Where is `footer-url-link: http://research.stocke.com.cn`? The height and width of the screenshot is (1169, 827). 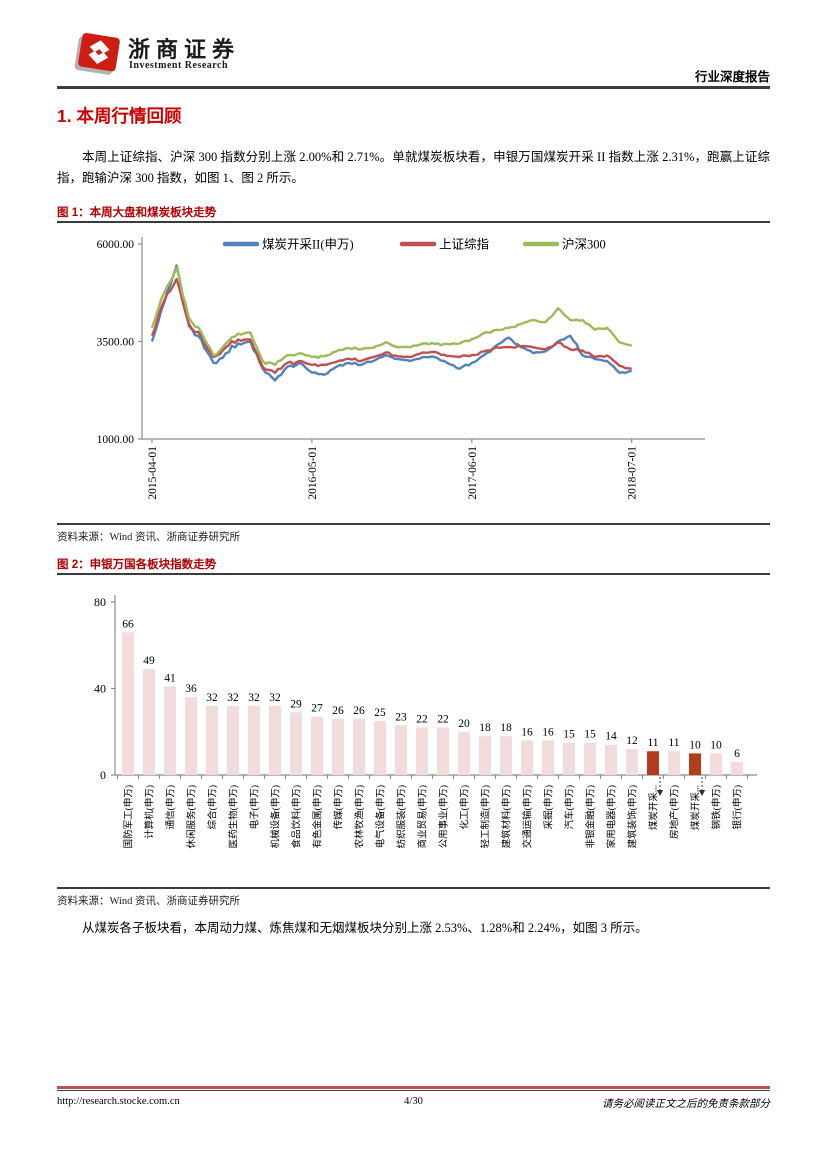
footer-url-link: http://research.stocke.com.cn is located at coordinates (118, 1101).